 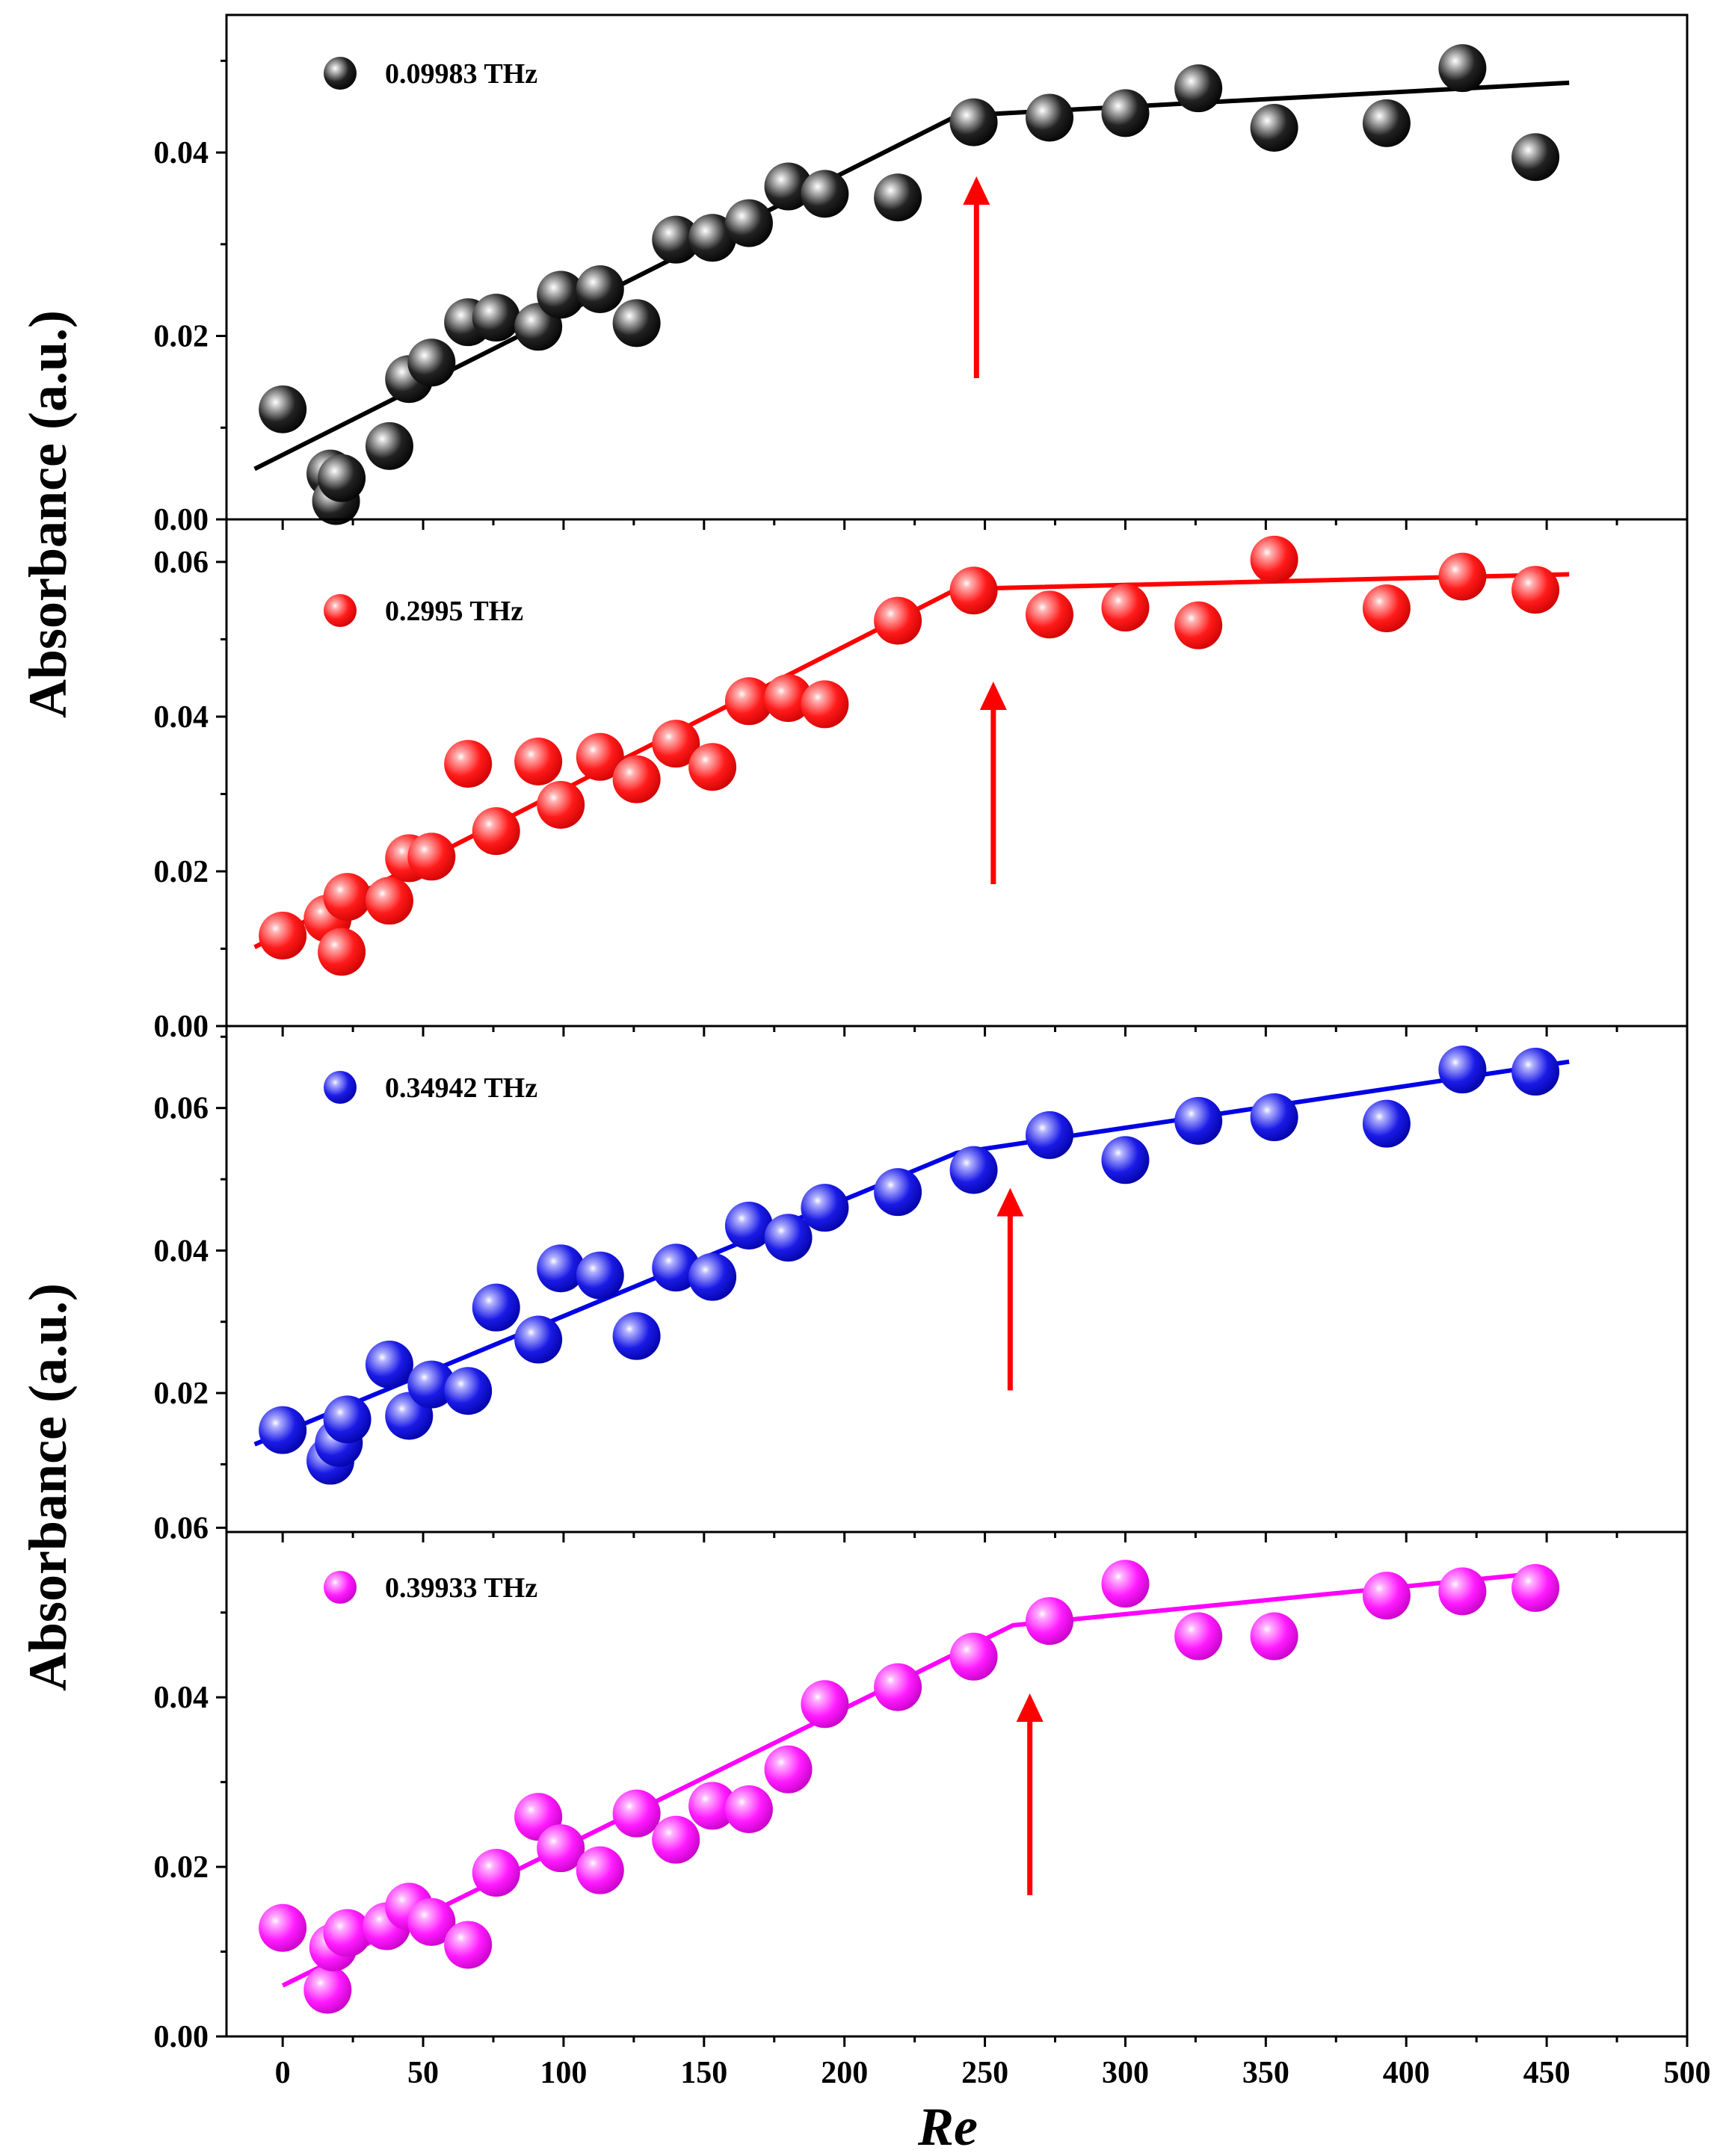 What do you see at coordinates (48, 514) in the screenshot?
I see `y-axis-title-upper: Absorbance (a.u.)` at bounding box center [48, 514].